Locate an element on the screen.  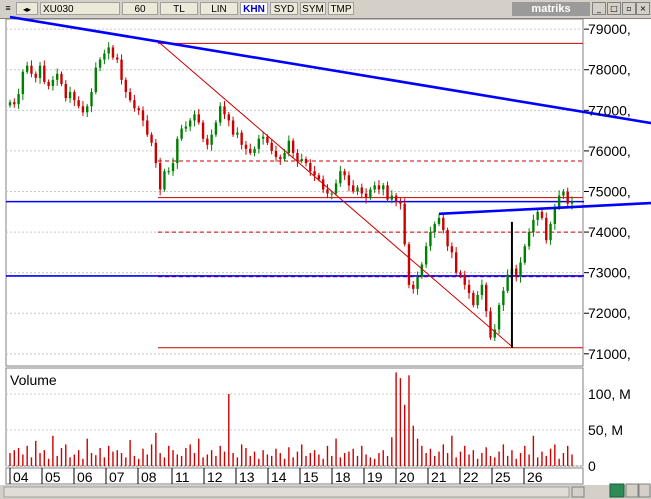
sym-button: SYM is located at coordinates (313, 8).